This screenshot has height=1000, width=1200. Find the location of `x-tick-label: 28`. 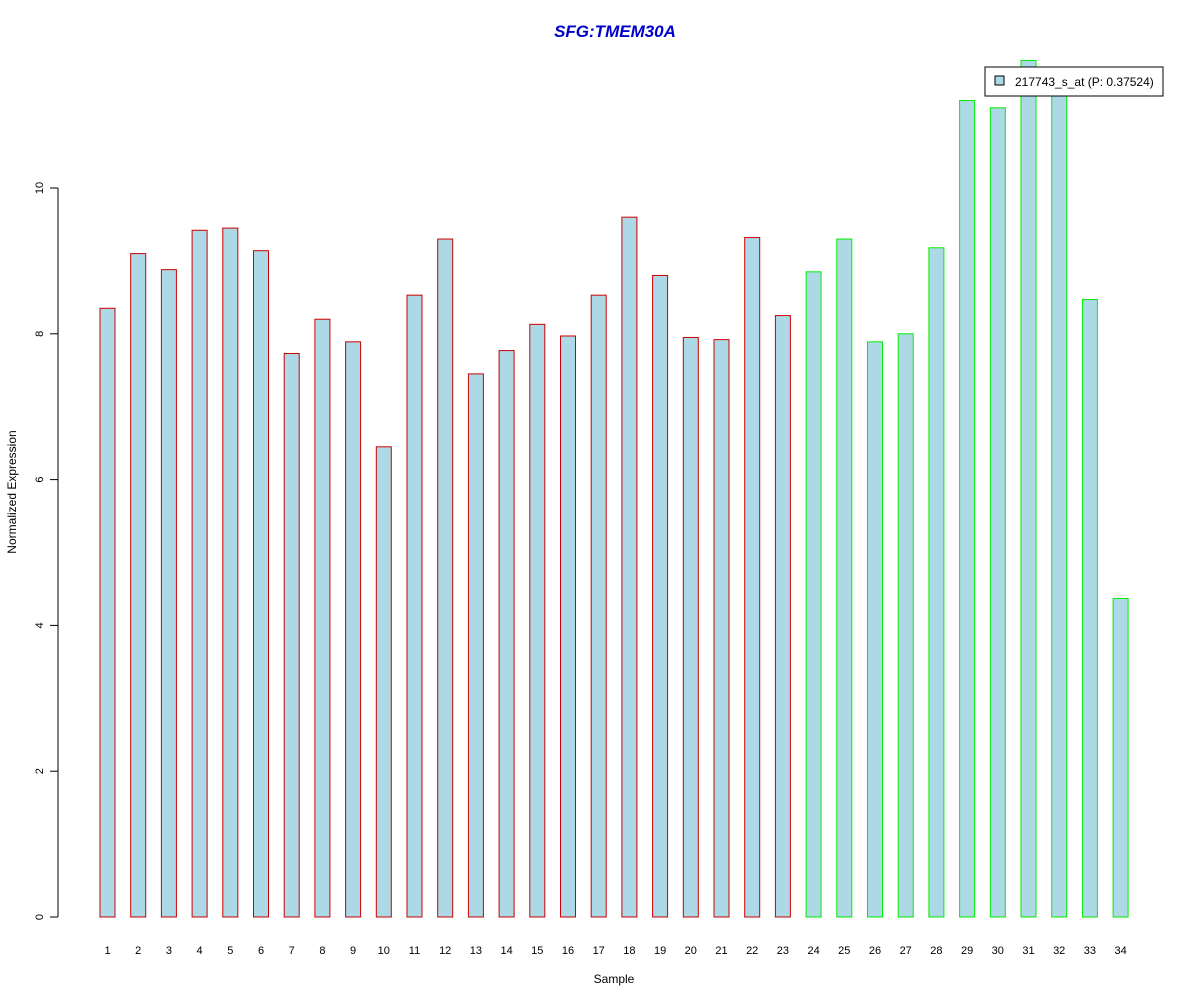

x-tick-label: 28 is located at coordinates (936, 951).